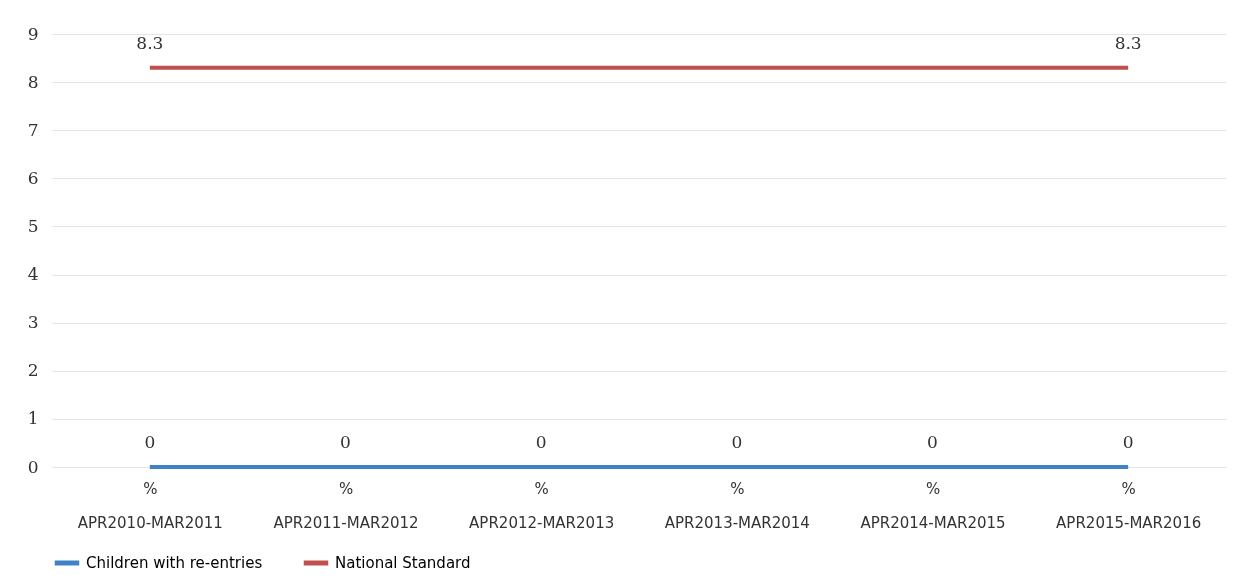 The image size is (1246, 588). What do you see at coordinates (33, 81) in the screenshot?
I see `y-tick-label: 8` at bounding box center [33, 81].